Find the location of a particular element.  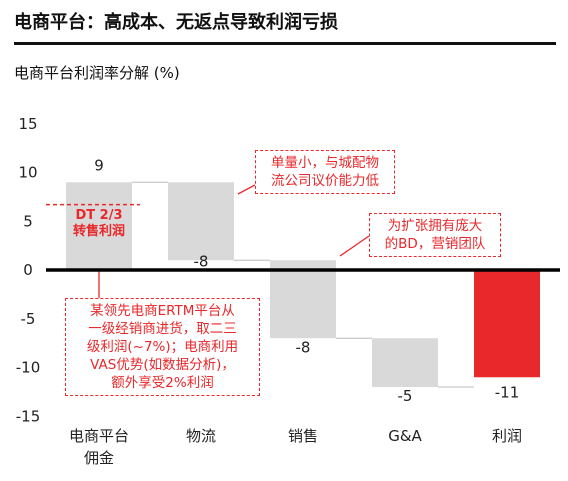

y-tick-label: 0 is located at coordinates (28, 270).